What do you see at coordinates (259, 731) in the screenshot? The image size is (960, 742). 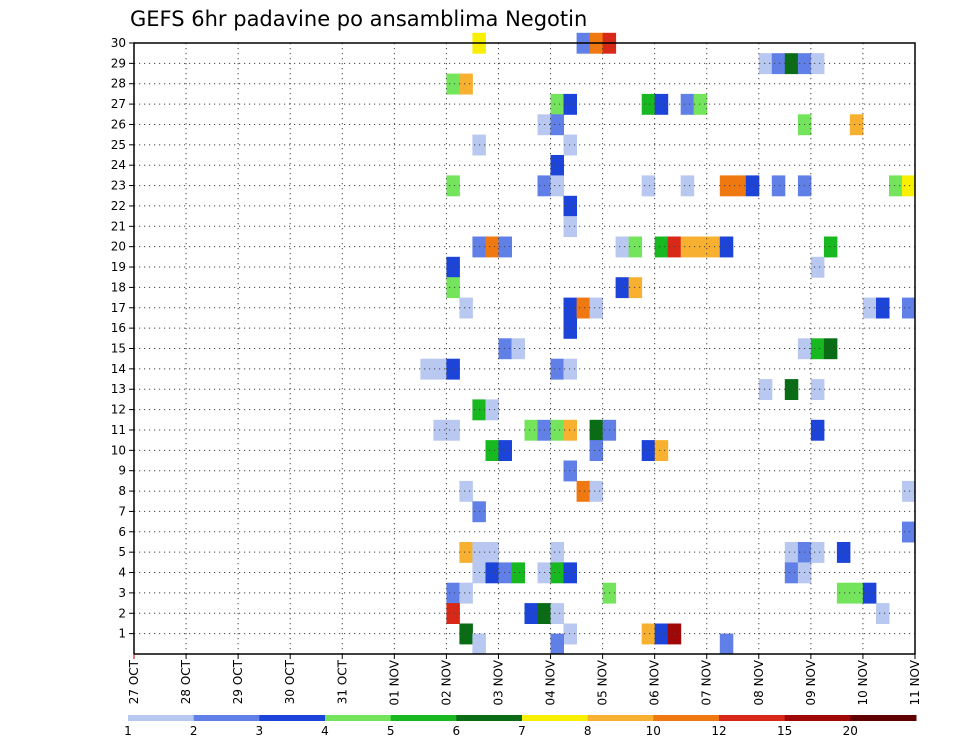 I see `legend-label: 3` at bounding box center [259, 731].